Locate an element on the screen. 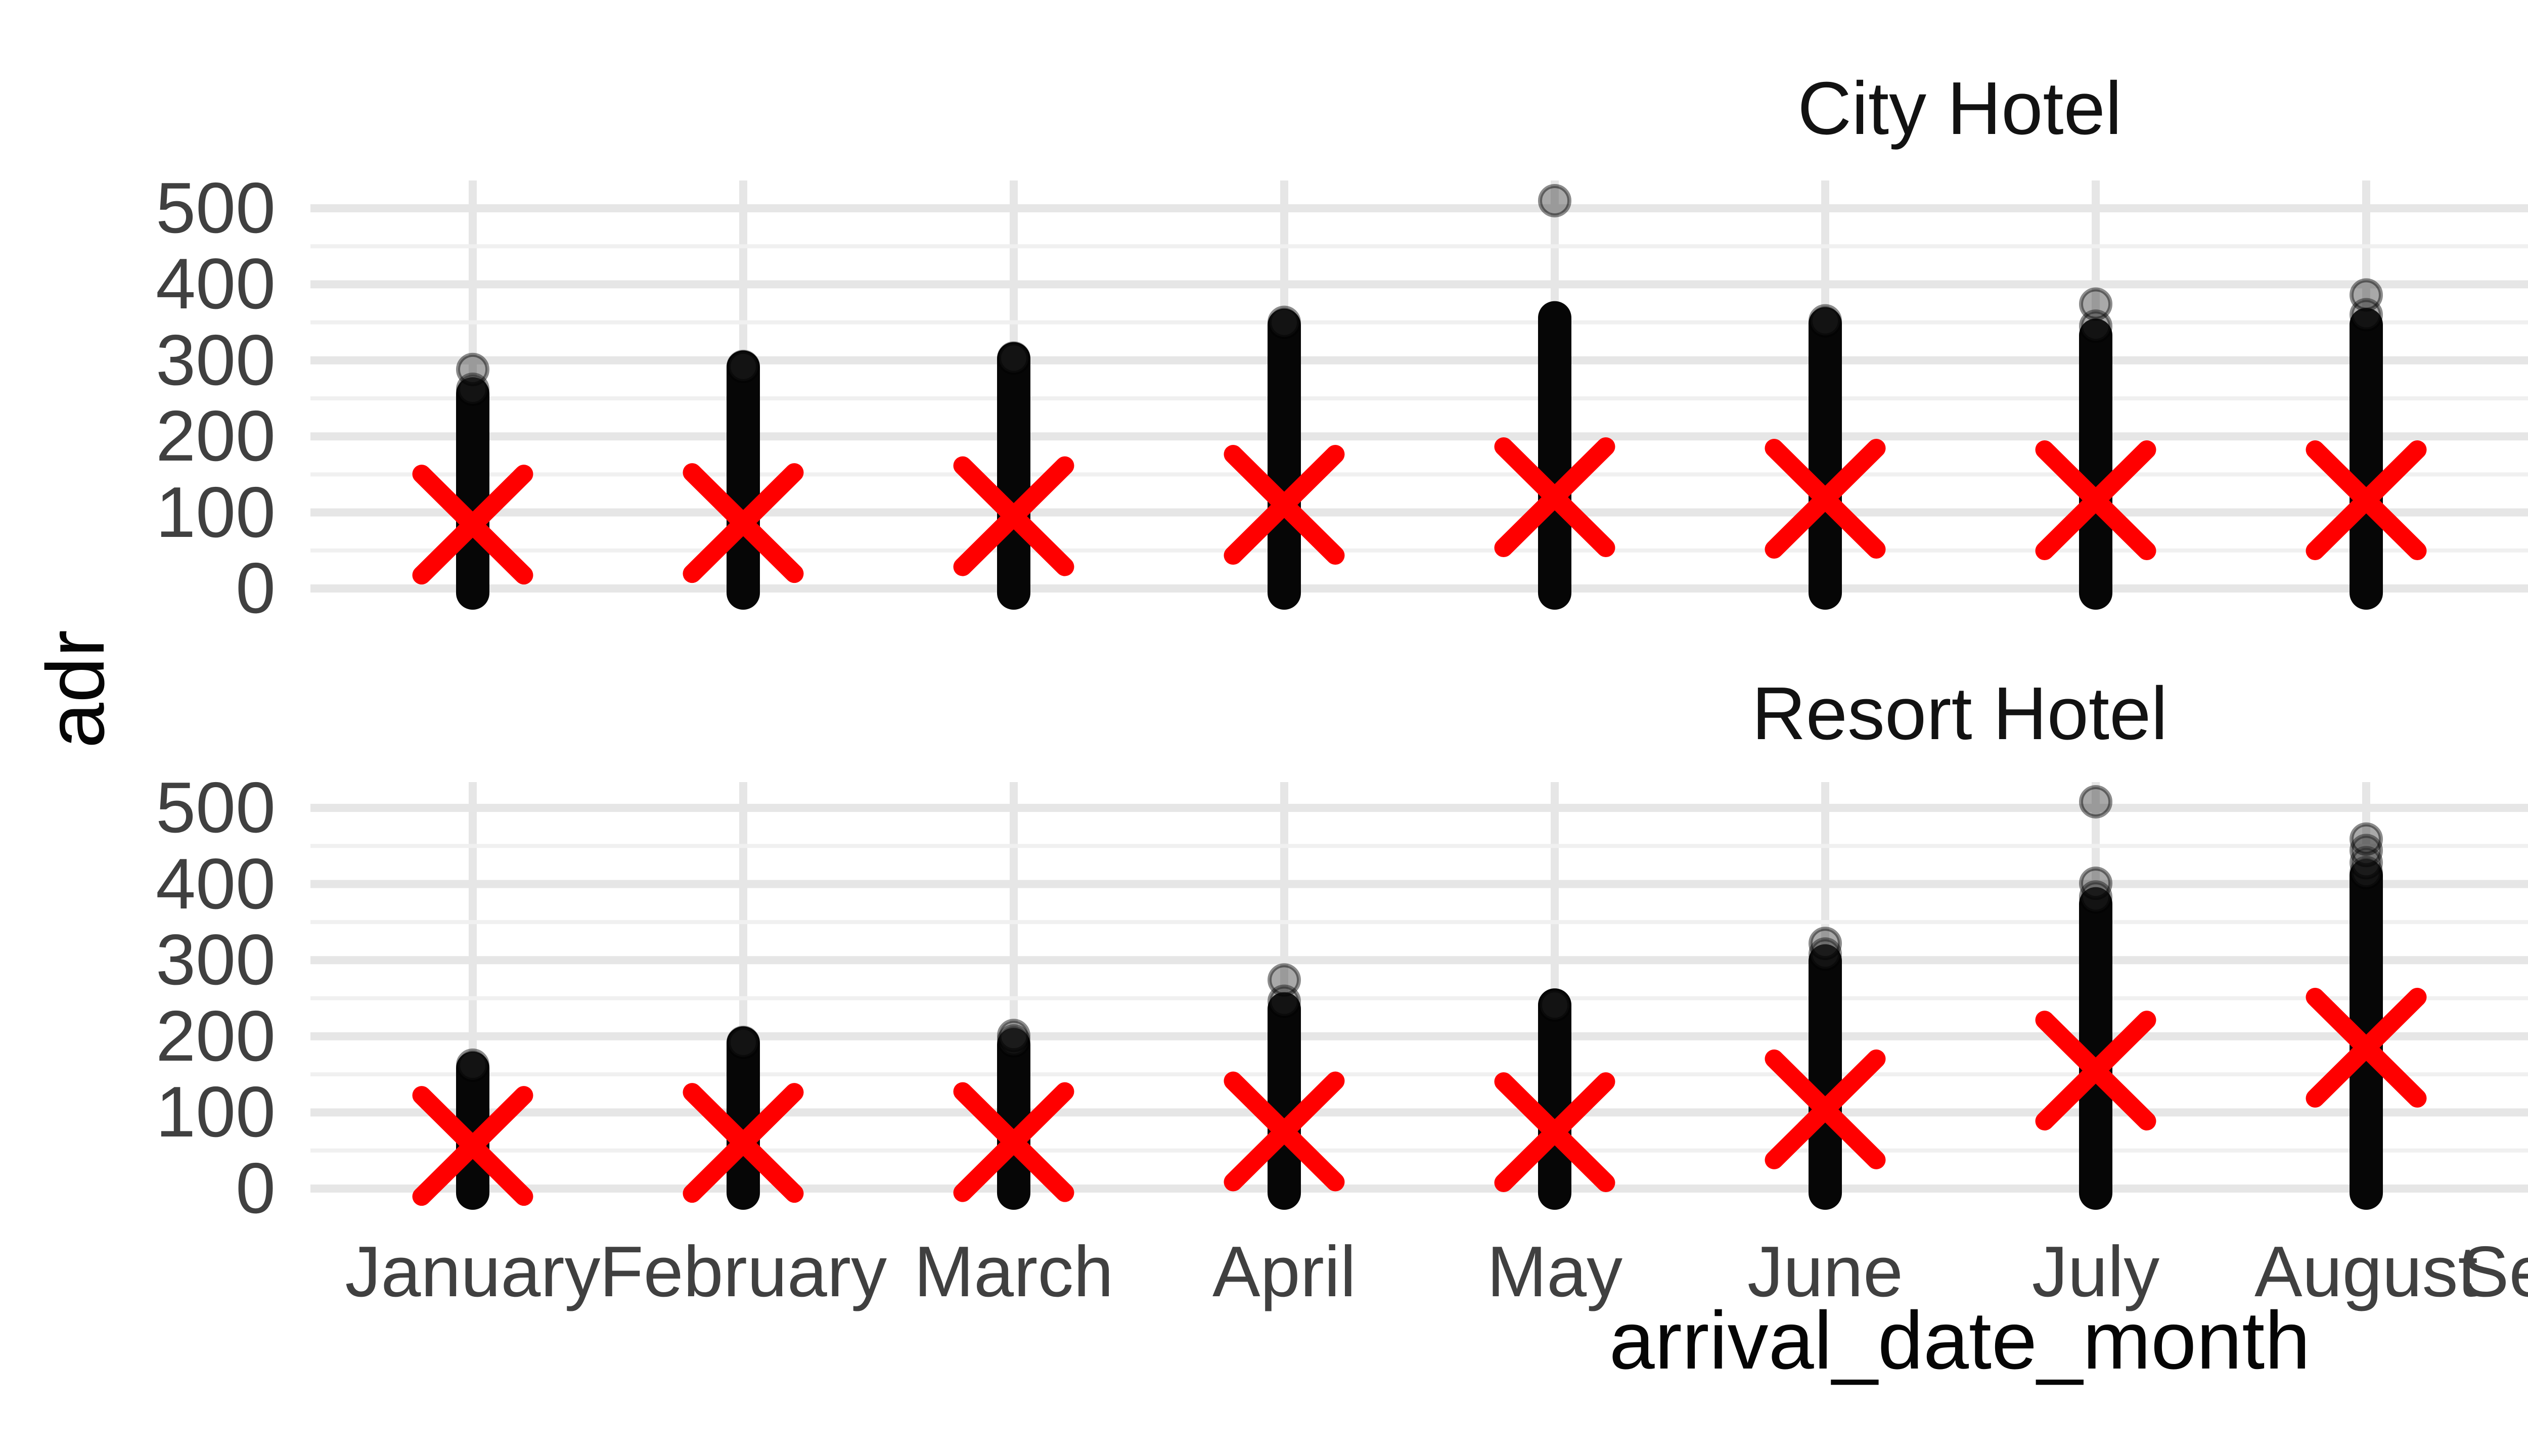 This screenshot has width=2528, height=1456. facet-title-city-hotel: City Hotel is located at coordinates (1960, 108).